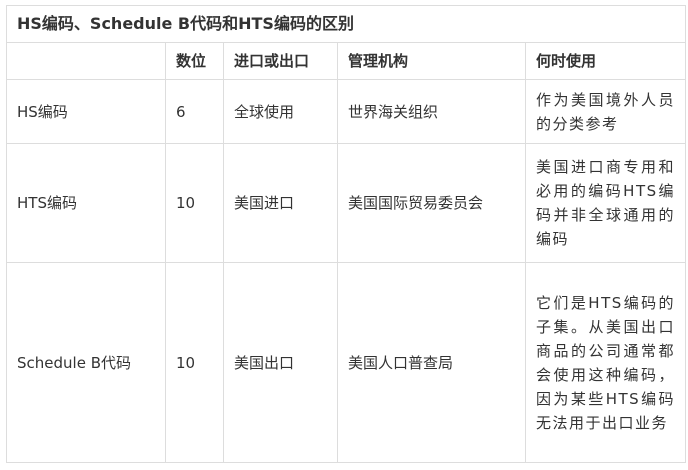  Describe the element at coordinates (86, 111) in the screenshot. I see `code-name: HS编码` at that location.